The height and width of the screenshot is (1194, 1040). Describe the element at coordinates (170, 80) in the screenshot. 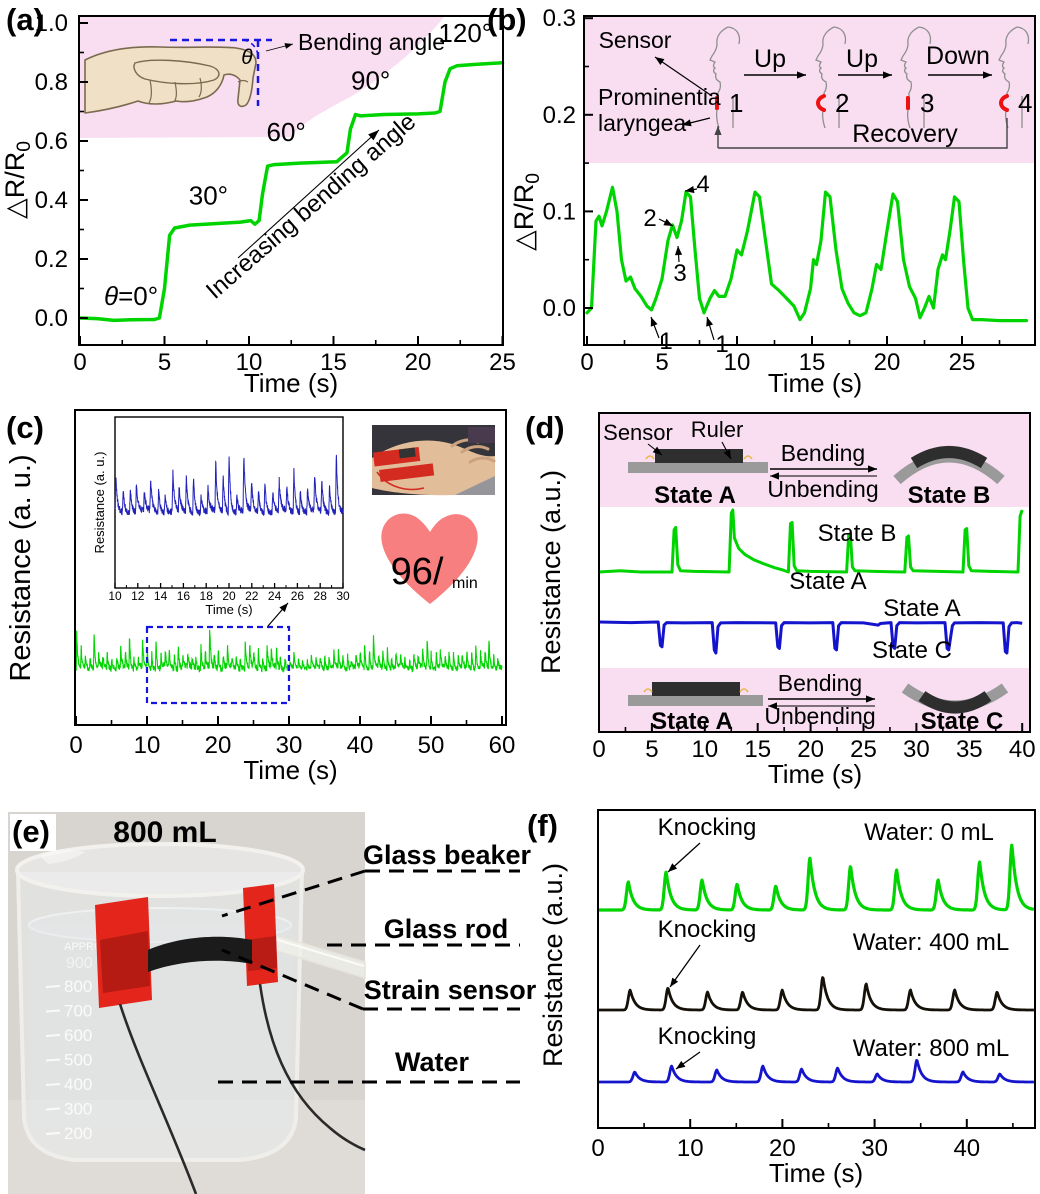

I see `hand-sketch-image` at that location.